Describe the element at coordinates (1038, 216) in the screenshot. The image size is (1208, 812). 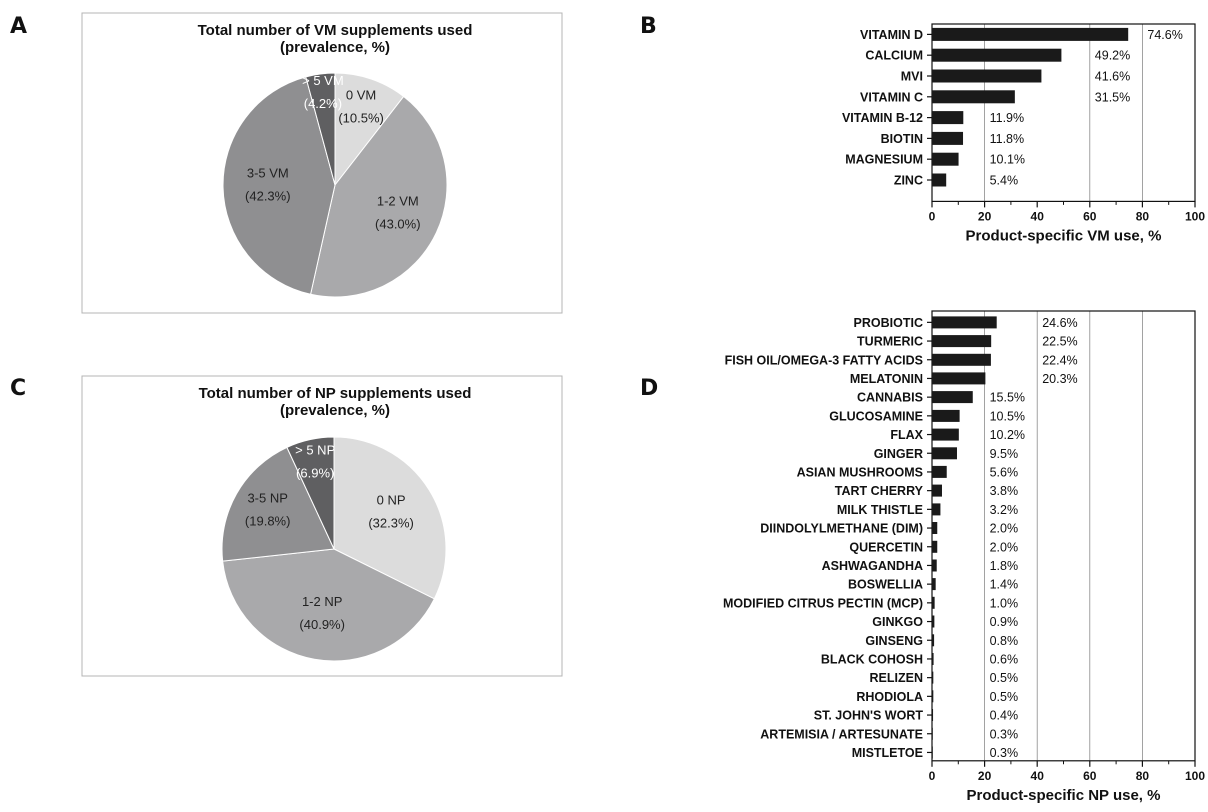
I see `x-tick-label: 40` at that location.